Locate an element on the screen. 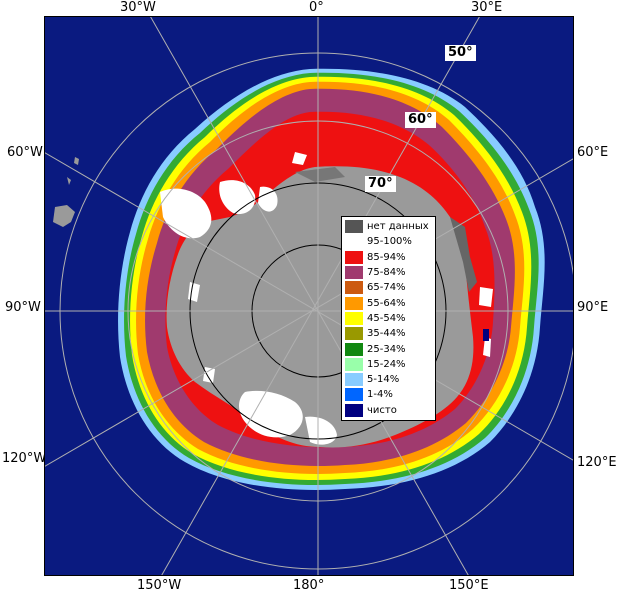 The width and height of the screenshot is (617, 594). south-america-tip is located at coordinates (64, 216).